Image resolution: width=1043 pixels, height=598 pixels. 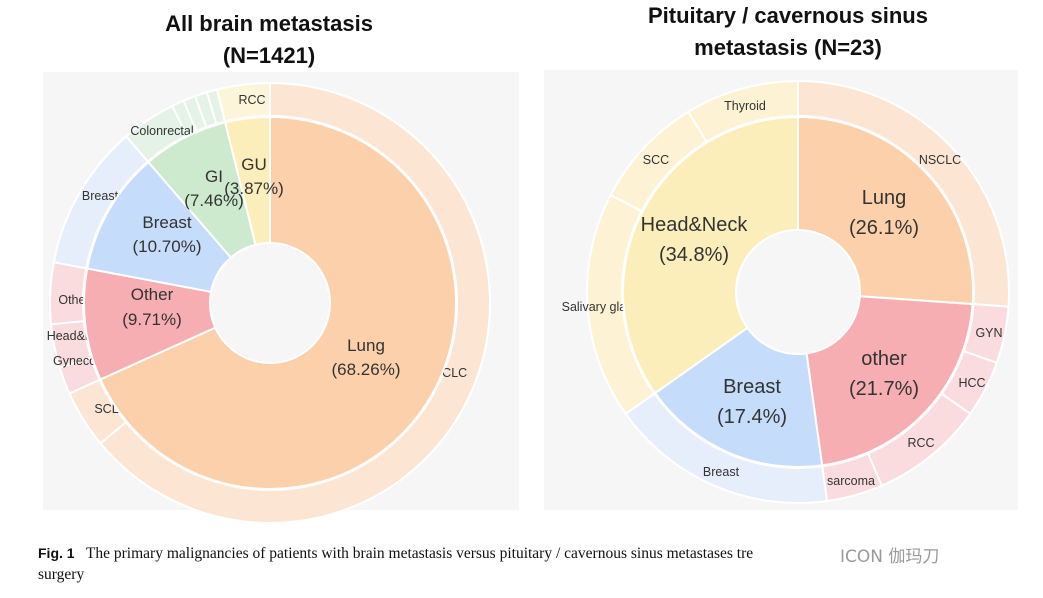 I want to click on right-chart-title-line1: Pituitary / cavernous sinus, so click(x=788, y=15).